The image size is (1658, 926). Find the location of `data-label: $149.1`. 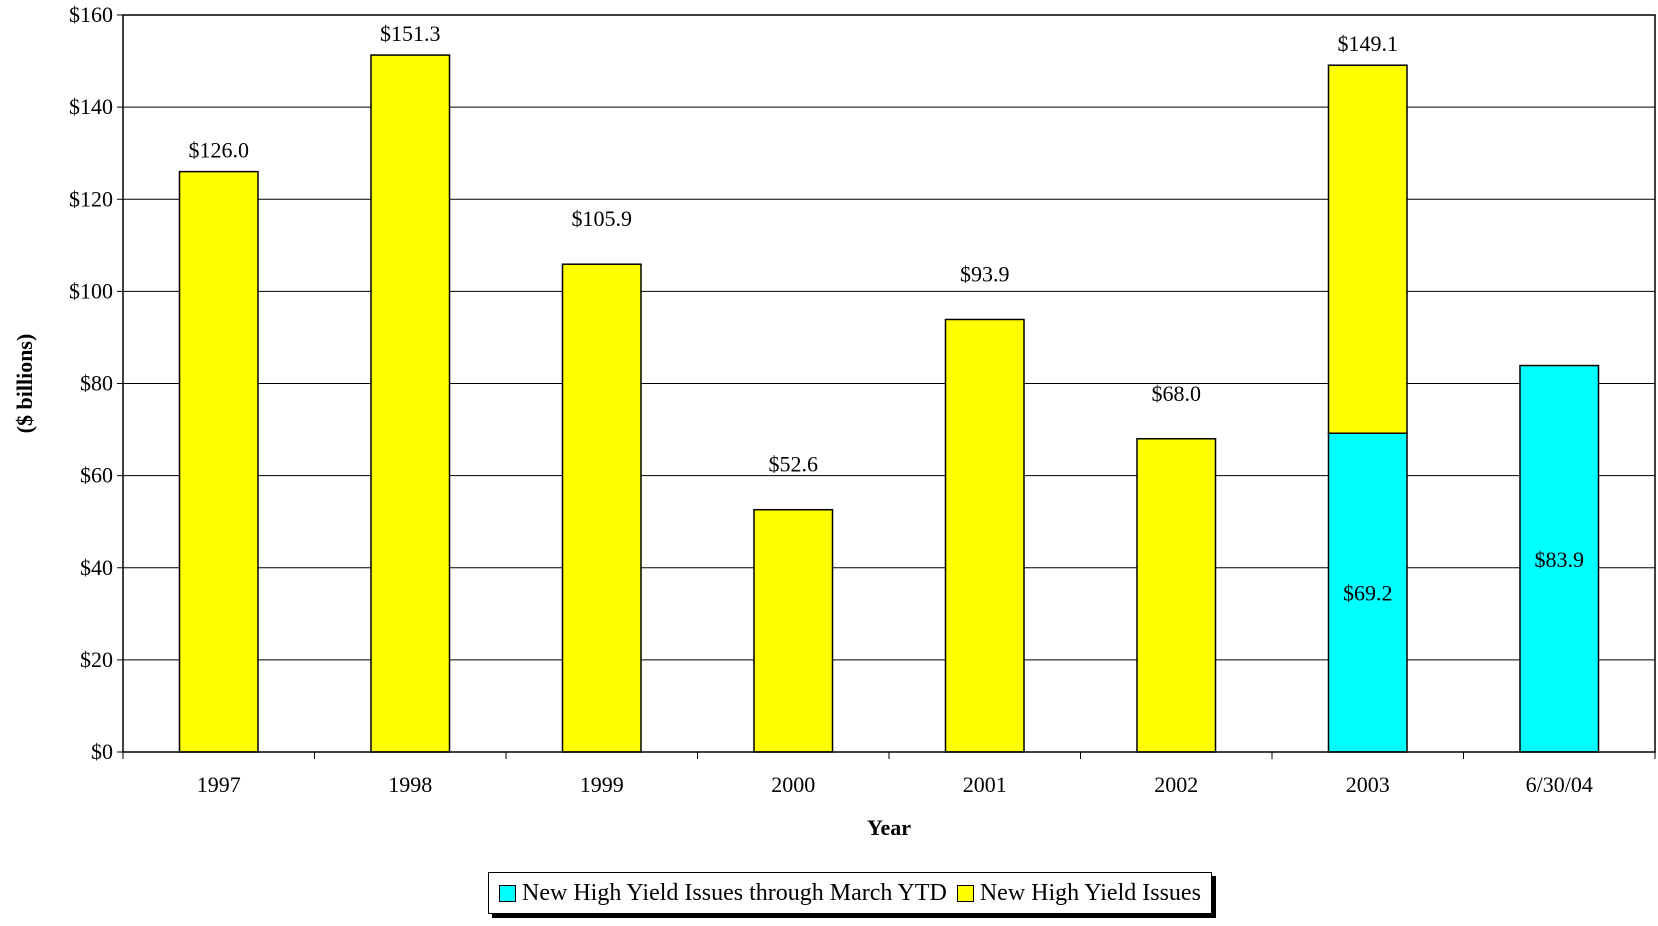

data-label: $149.1 is located at coordinates (1368, 43).